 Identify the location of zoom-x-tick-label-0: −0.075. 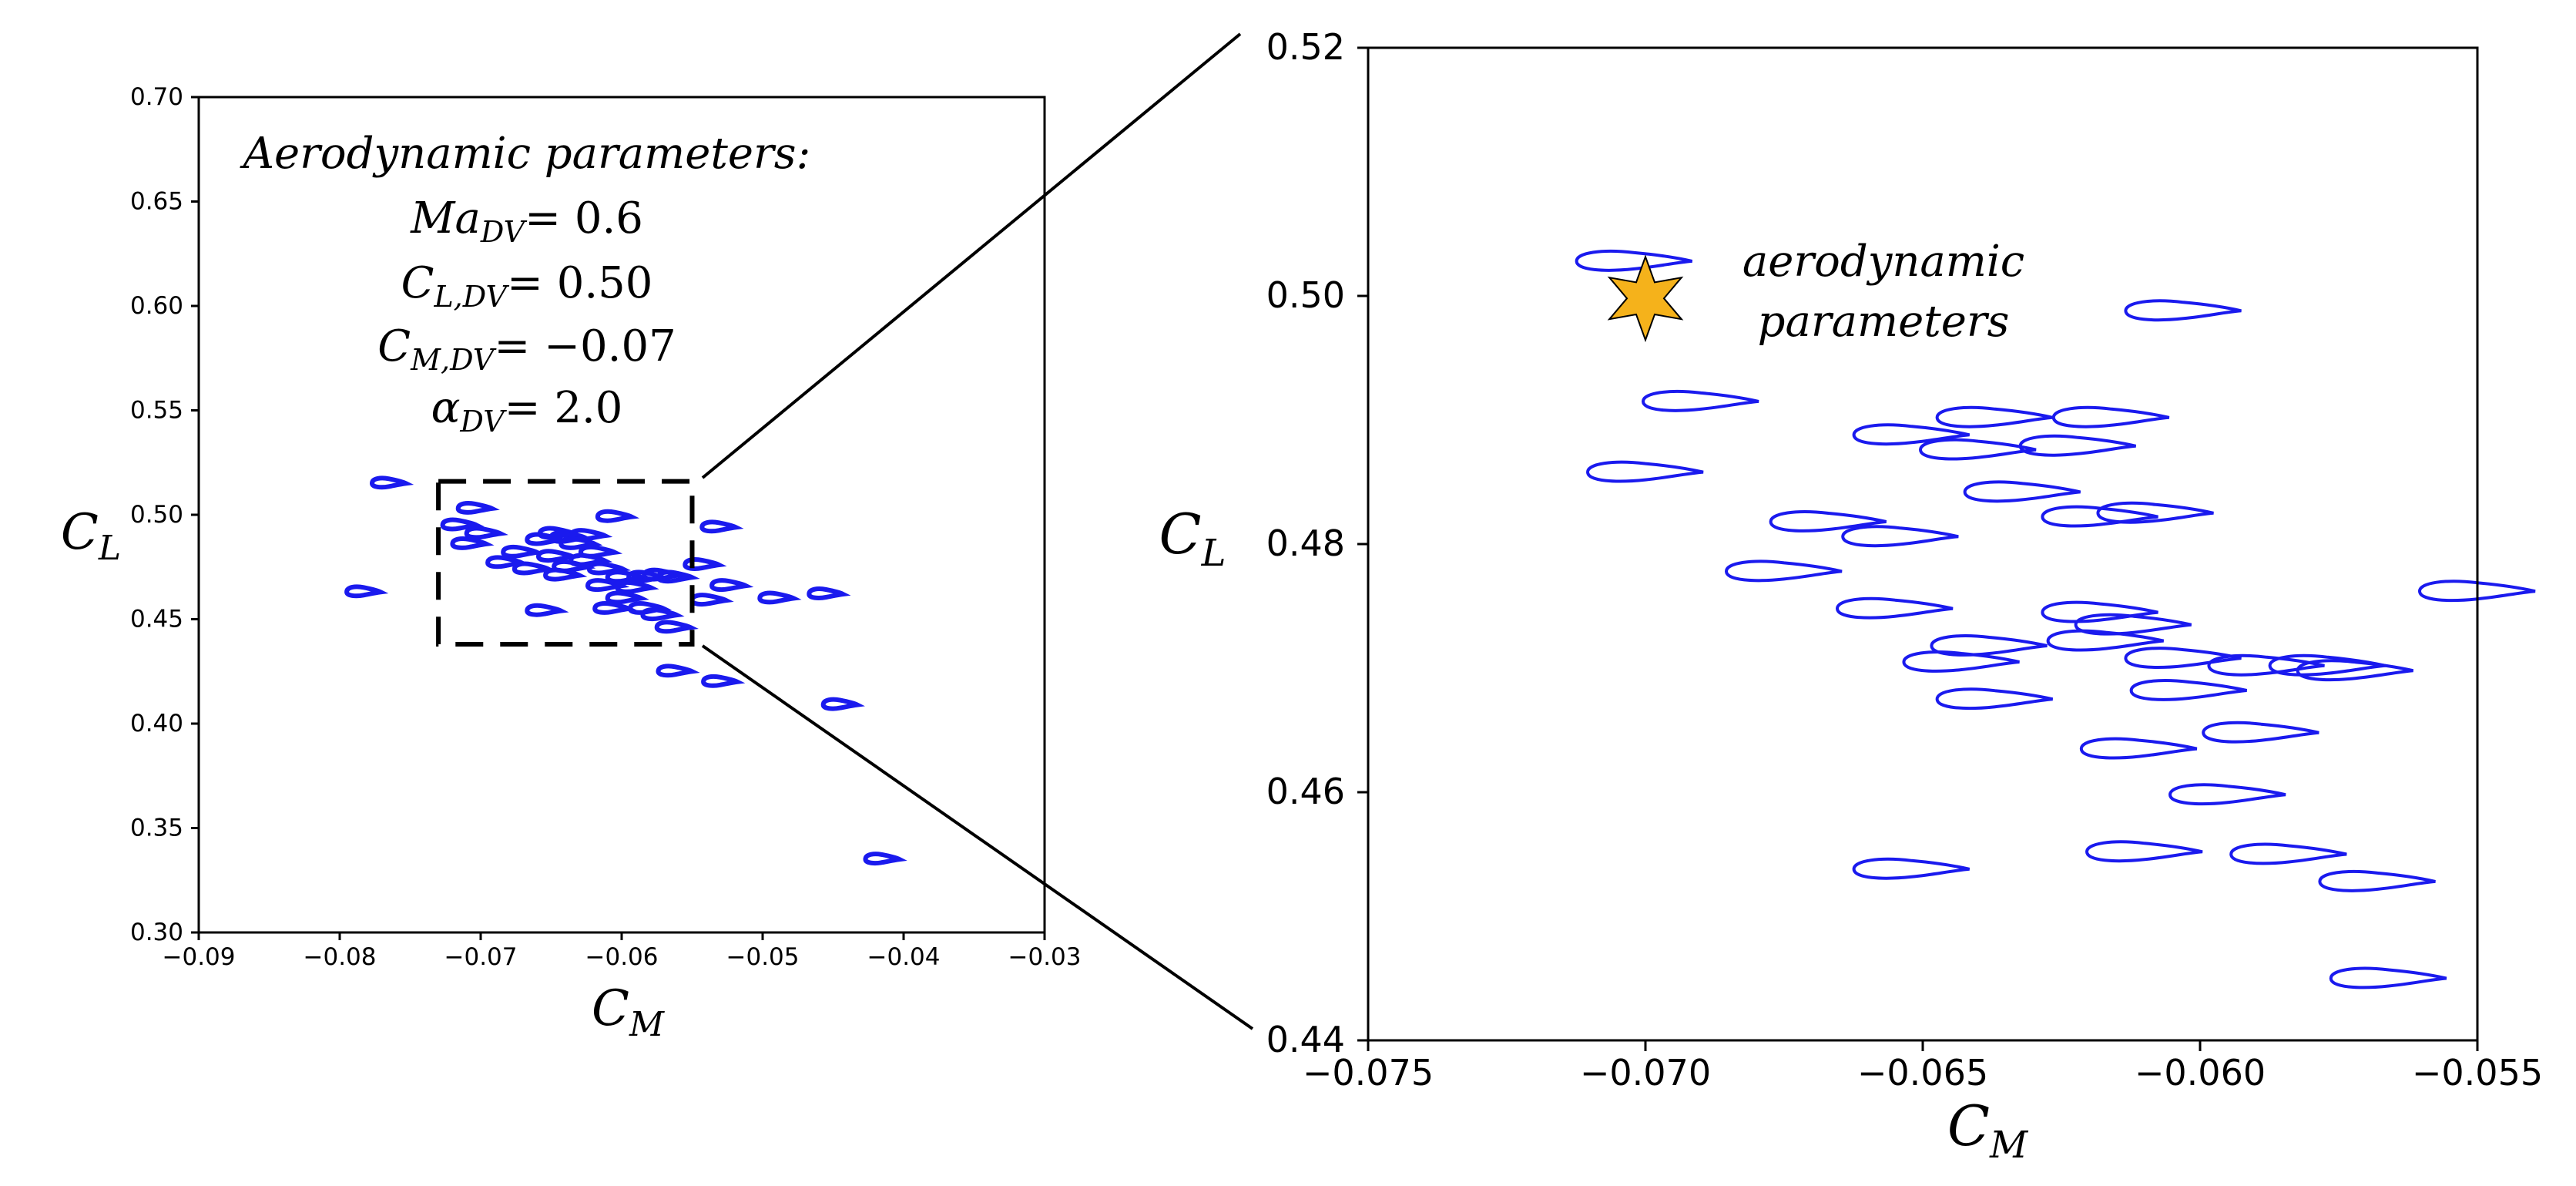
(1368, 1073).